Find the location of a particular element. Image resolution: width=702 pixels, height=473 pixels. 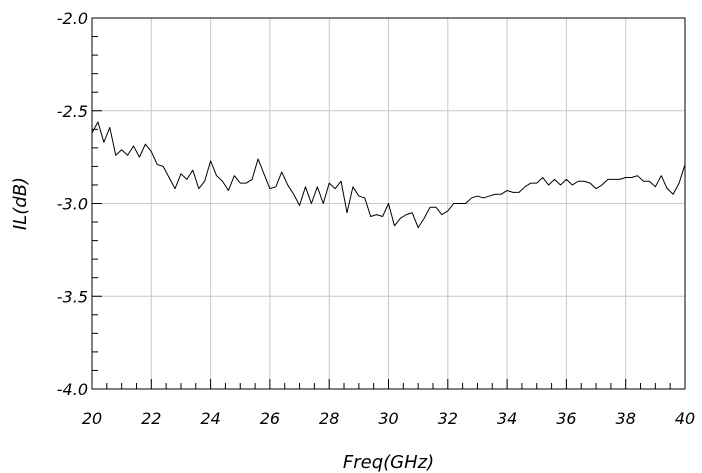

x-tick-label: 28 is located at coordinates (329, 418).